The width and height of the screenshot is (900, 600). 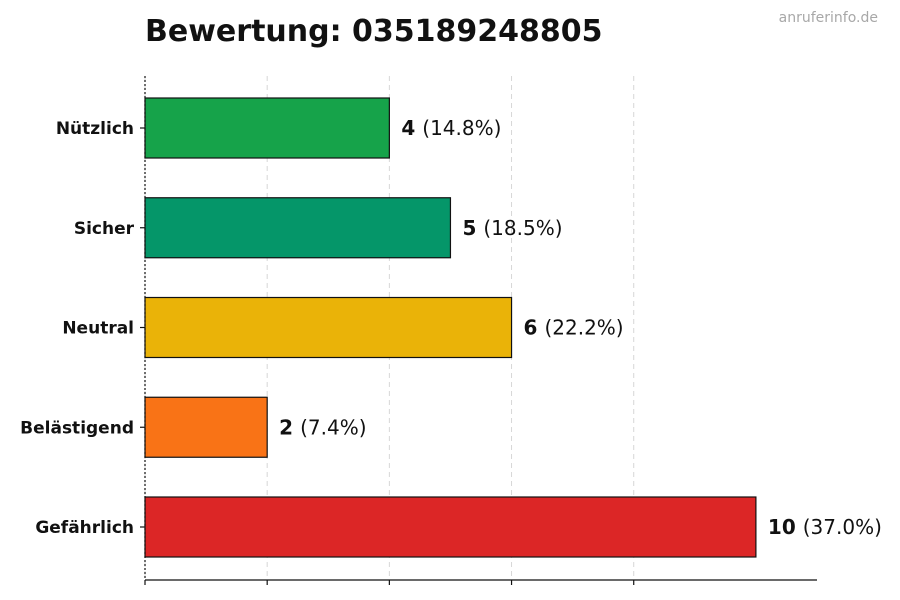 I want to click on category-label: Sicher, so click(x=104, y=229).